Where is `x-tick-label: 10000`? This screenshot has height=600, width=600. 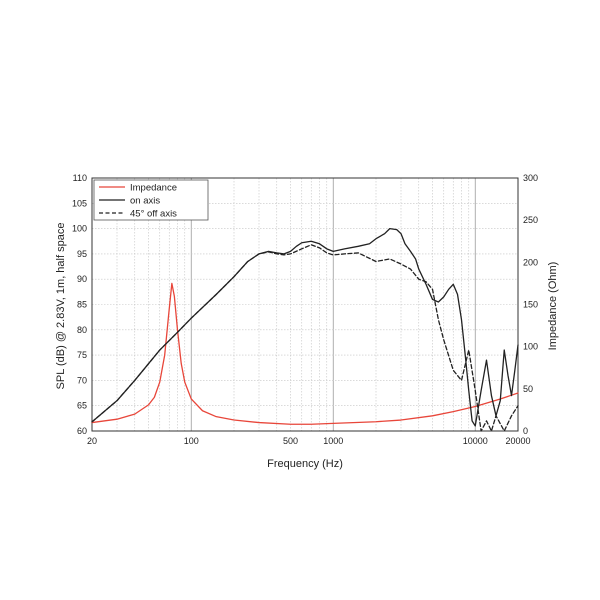 x-tick-label: 10000 is located at coordinates (475, 441).